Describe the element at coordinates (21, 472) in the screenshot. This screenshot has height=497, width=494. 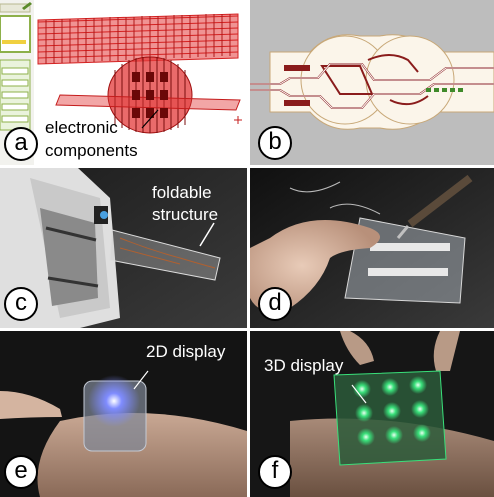
I see `panel-badge-e: e` at that location.